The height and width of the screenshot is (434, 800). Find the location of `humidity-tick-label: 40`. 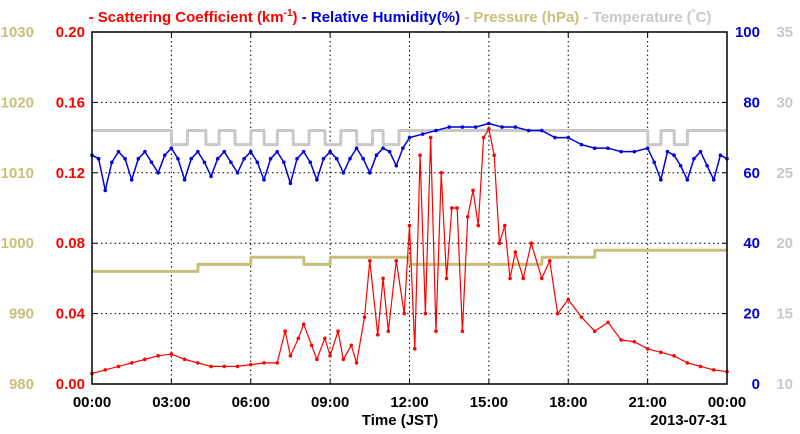

humidity-tick-label: 40 is located at coordinates (751, 243).